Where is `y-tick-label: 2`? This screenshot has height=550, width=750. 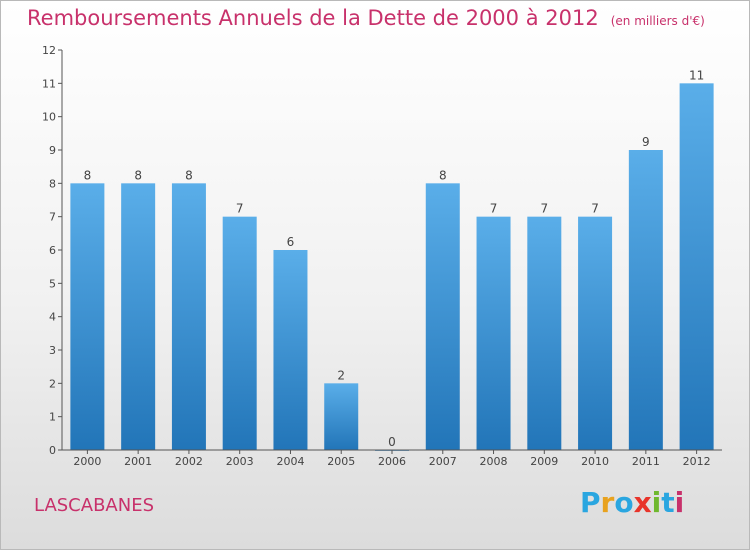
y-tick-label: 2 is located at coordinates (52, 383).